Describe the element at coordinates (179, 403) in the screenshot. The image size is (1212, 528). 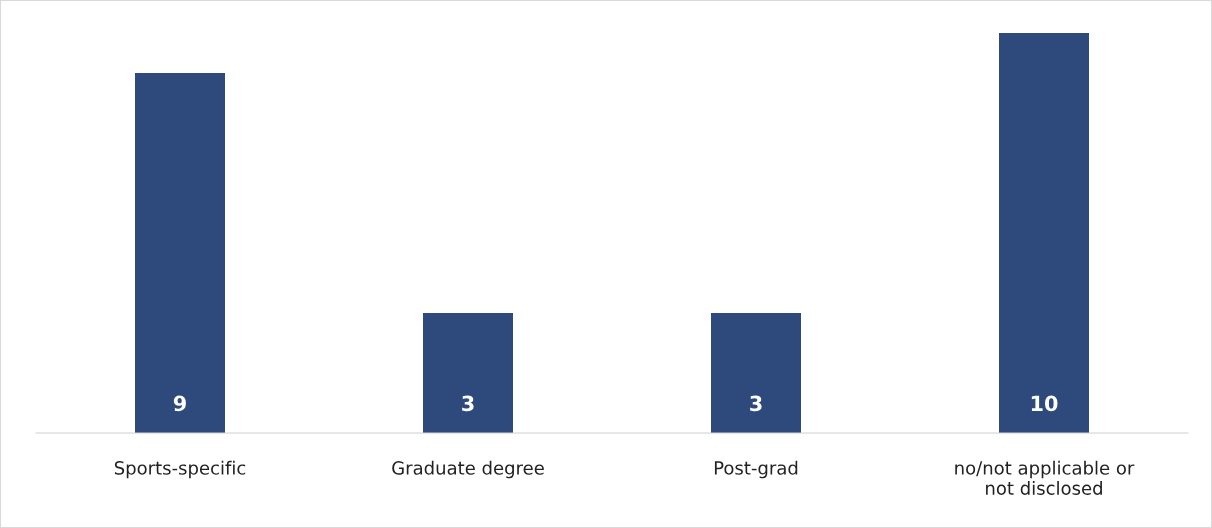
I see `data-label: 9` at that location.